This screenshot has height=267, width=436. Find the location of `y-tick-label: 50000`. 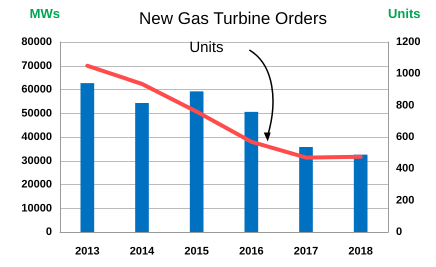

y-tick-label: 50000 is located at coordinates (36, 113).